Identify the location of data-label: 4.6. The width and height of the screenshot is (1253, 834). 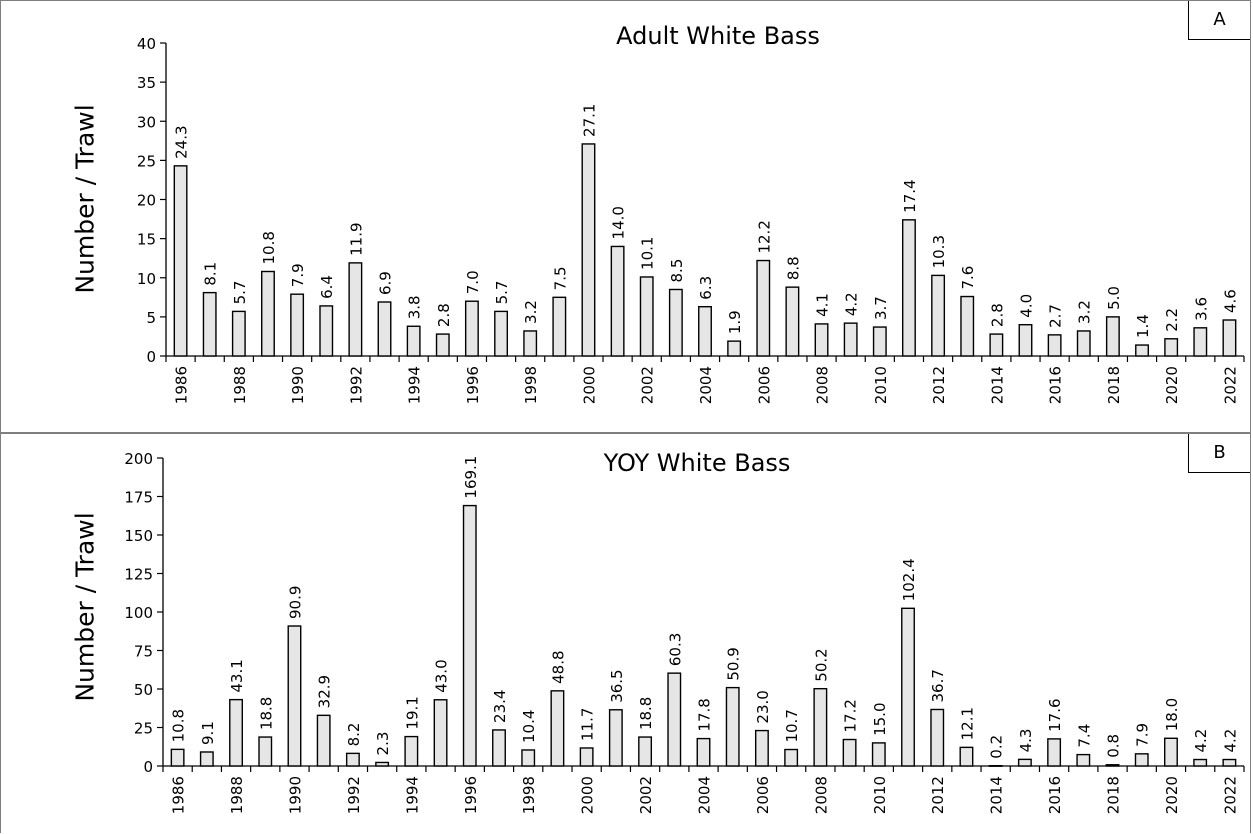
(1230, 301).